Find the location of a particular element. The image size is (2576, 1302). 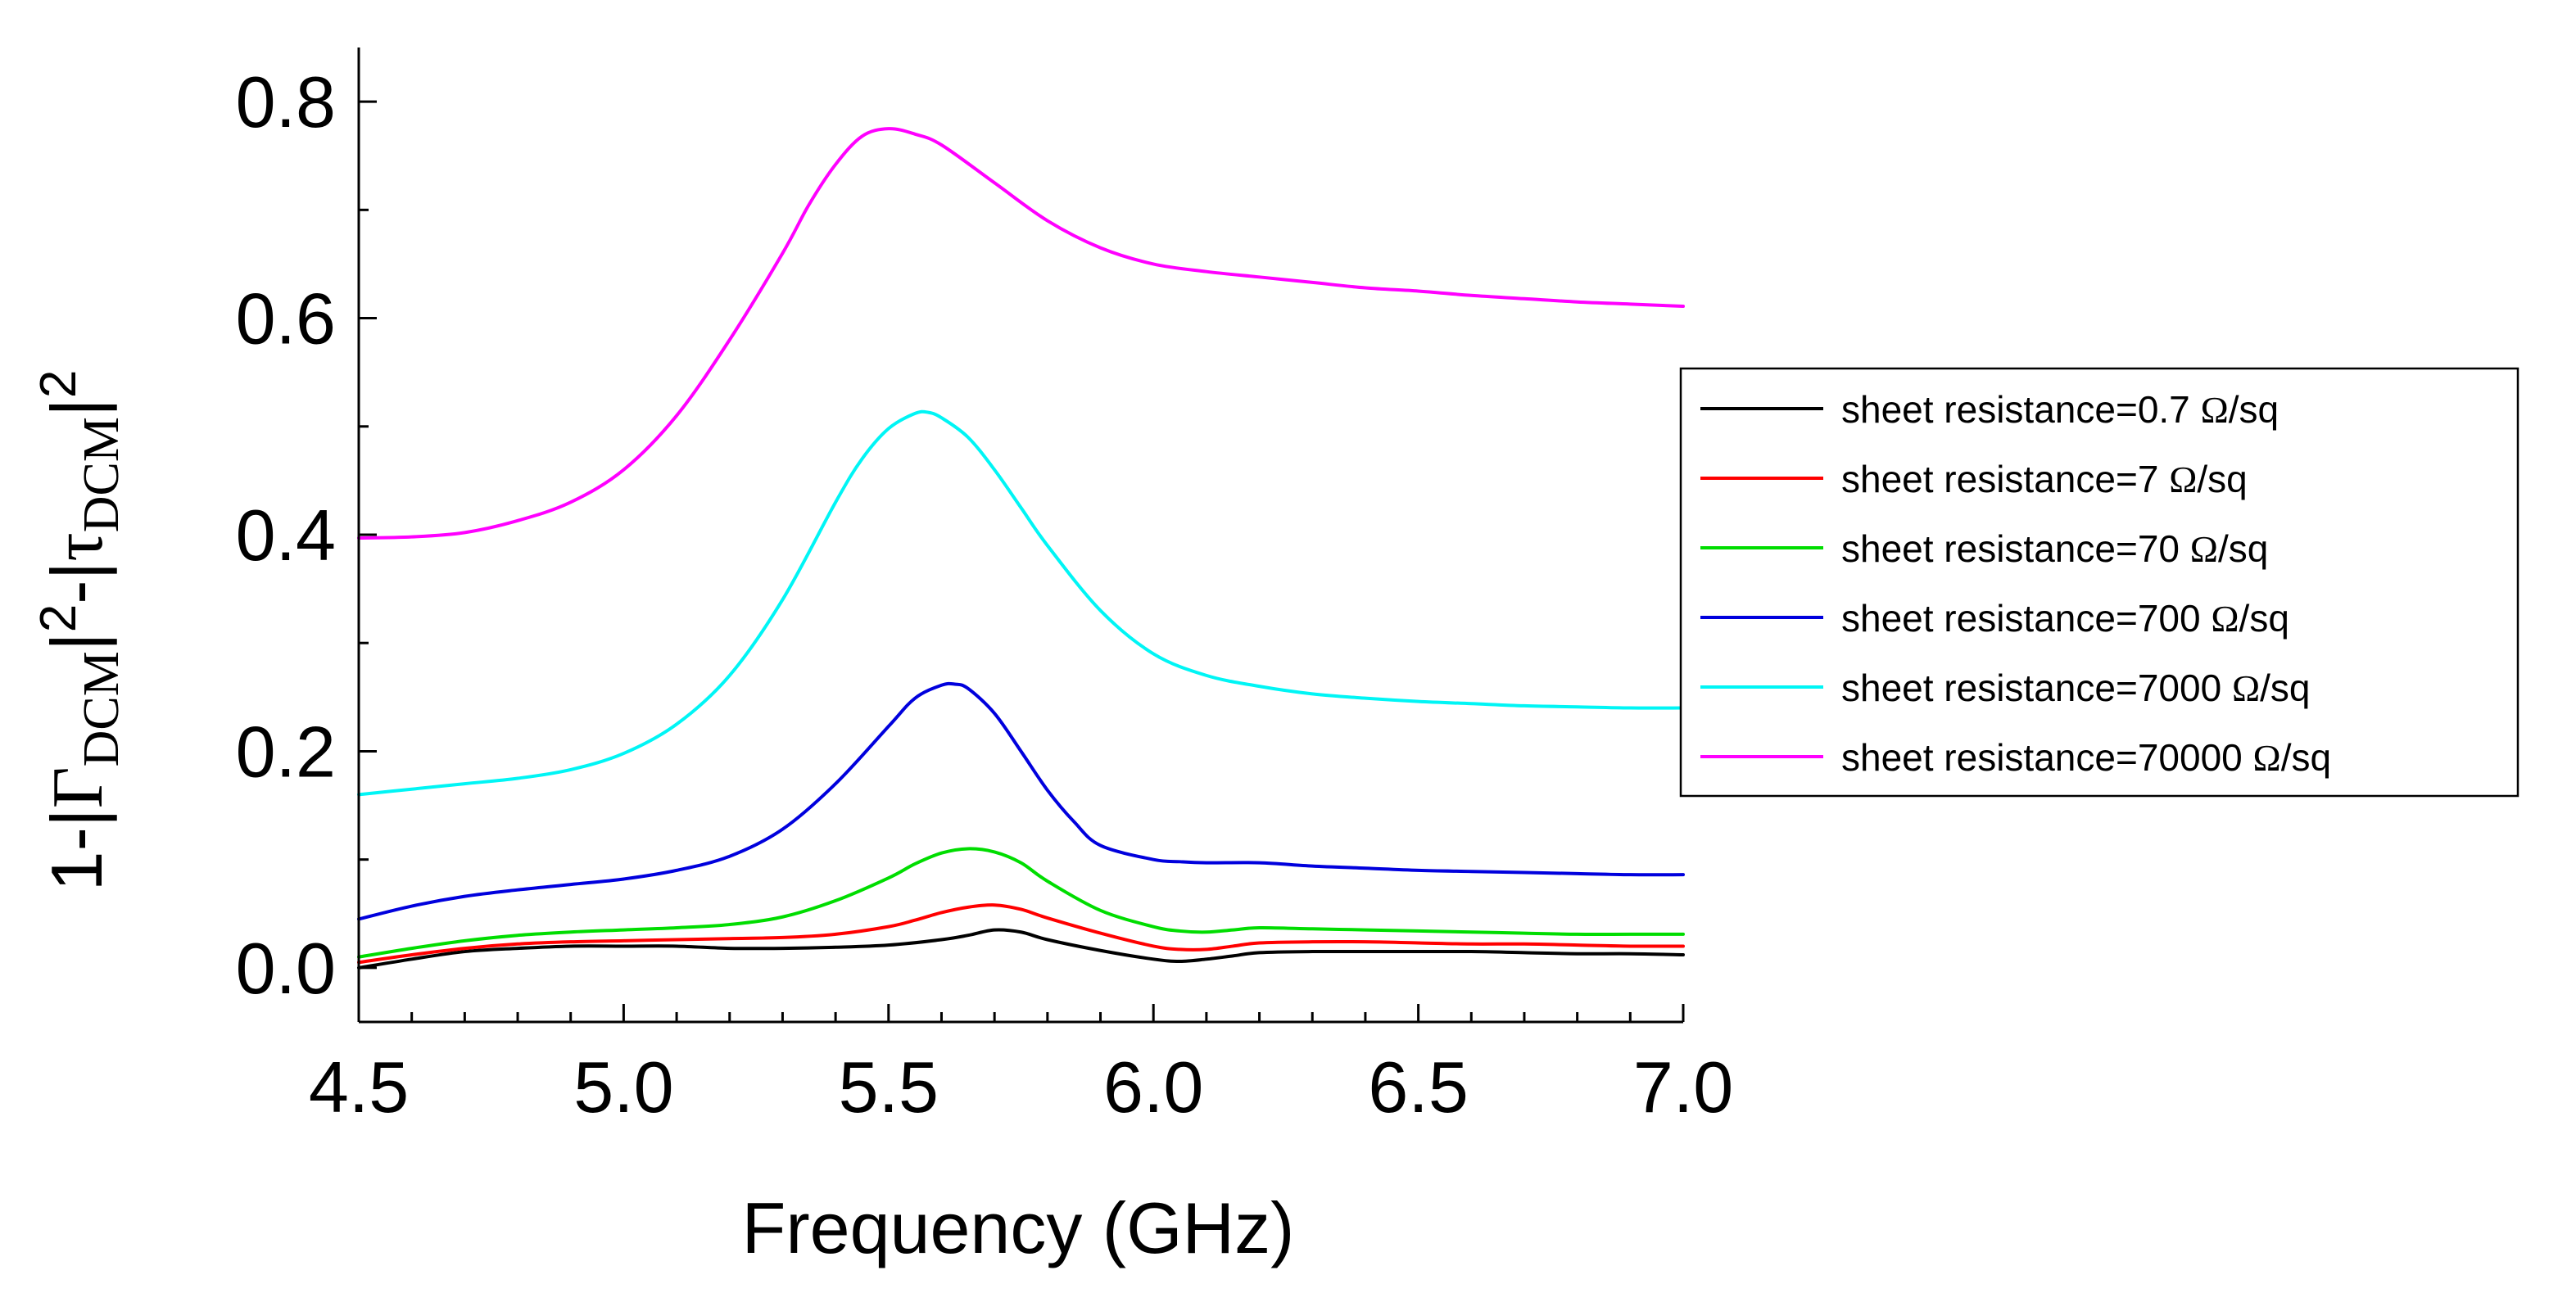

y-tick-label: 0.6 is located at coordinates (286, 318).